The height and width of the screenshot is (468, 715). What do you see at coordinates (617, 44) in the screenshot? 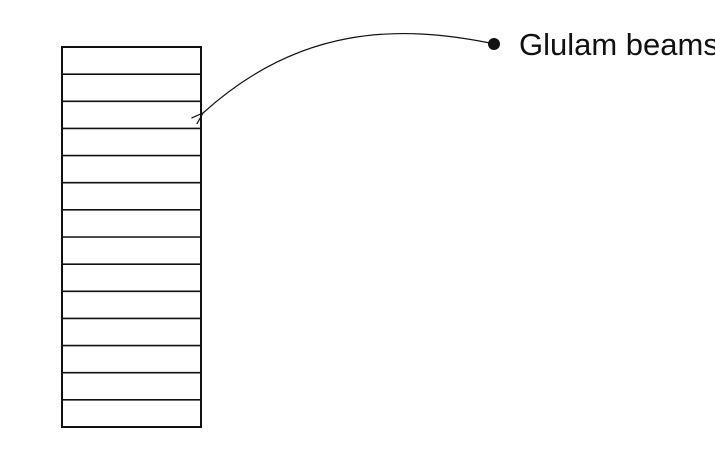
I see `callout-label: Glulam beams` at bounding box center [617, 44].